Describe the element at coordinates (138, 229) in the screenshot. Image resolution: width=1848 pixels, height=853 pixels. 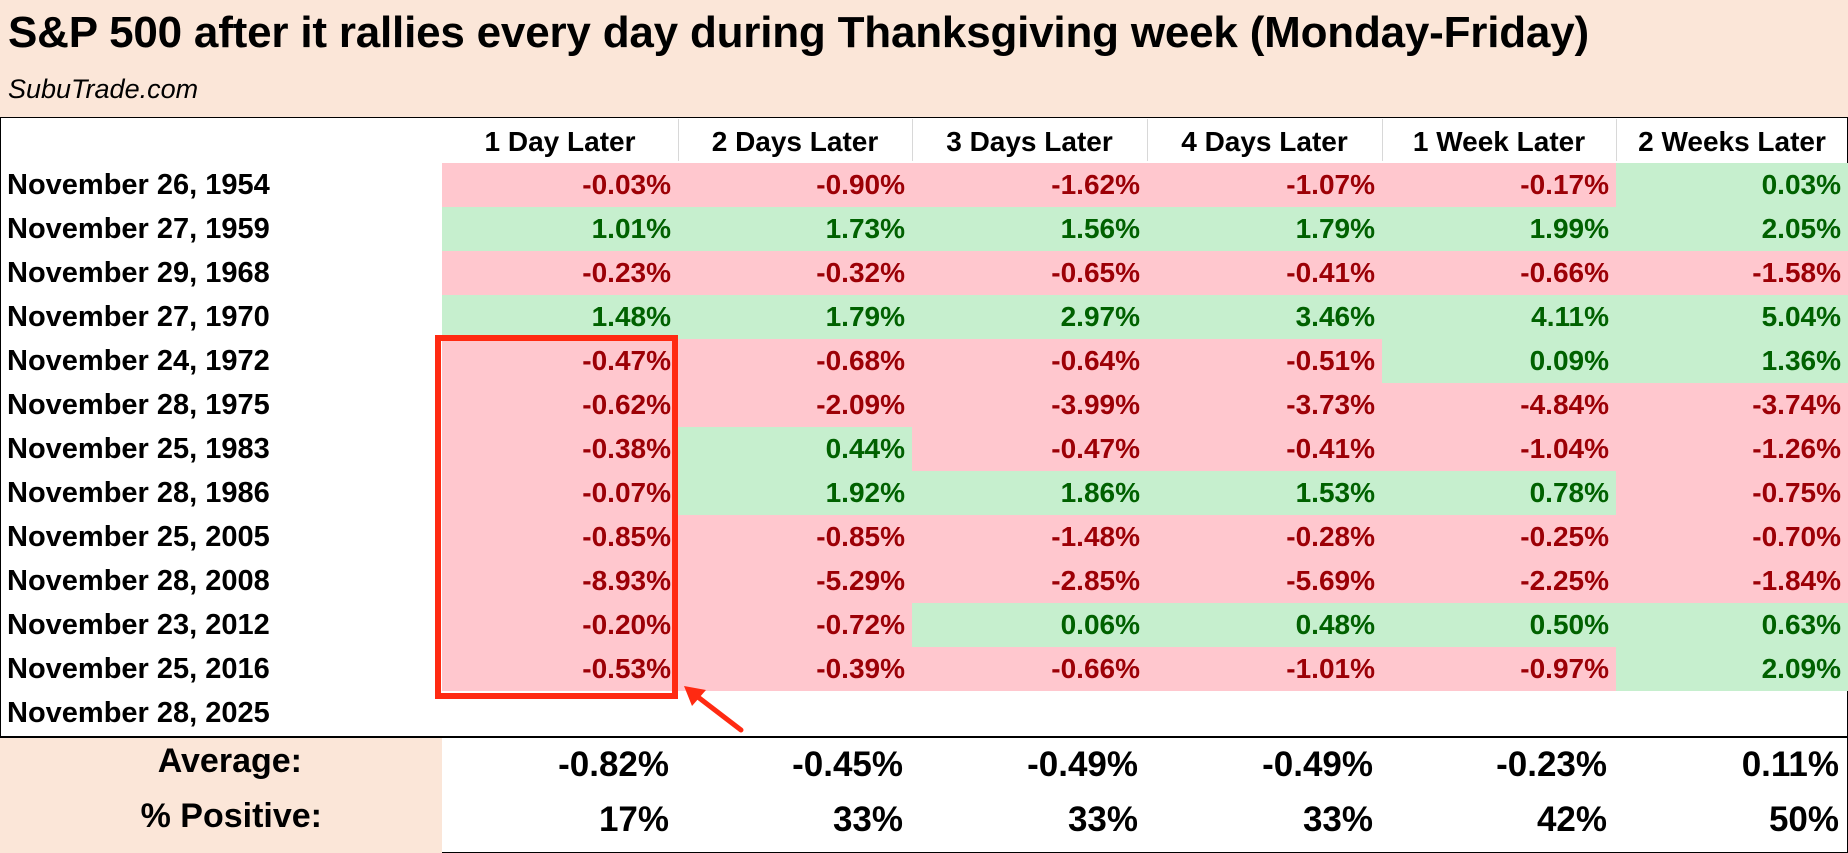
I see `row-label: November 27, 1959` at that location.